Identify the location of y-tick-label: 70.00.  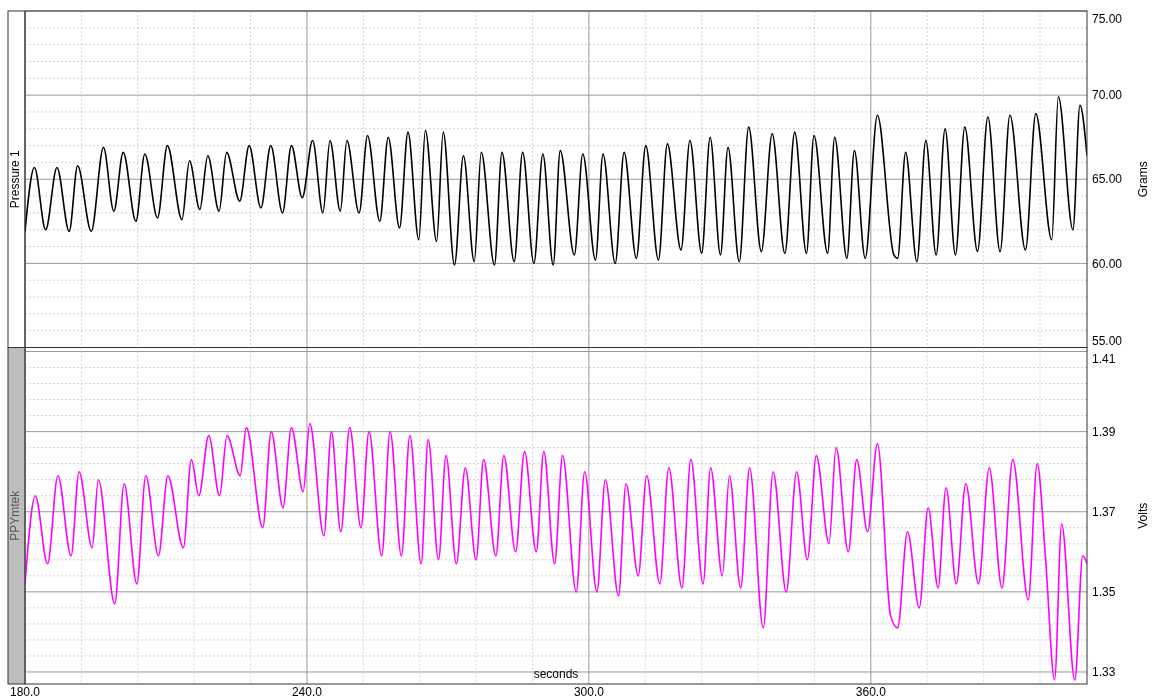
(1107, 95).